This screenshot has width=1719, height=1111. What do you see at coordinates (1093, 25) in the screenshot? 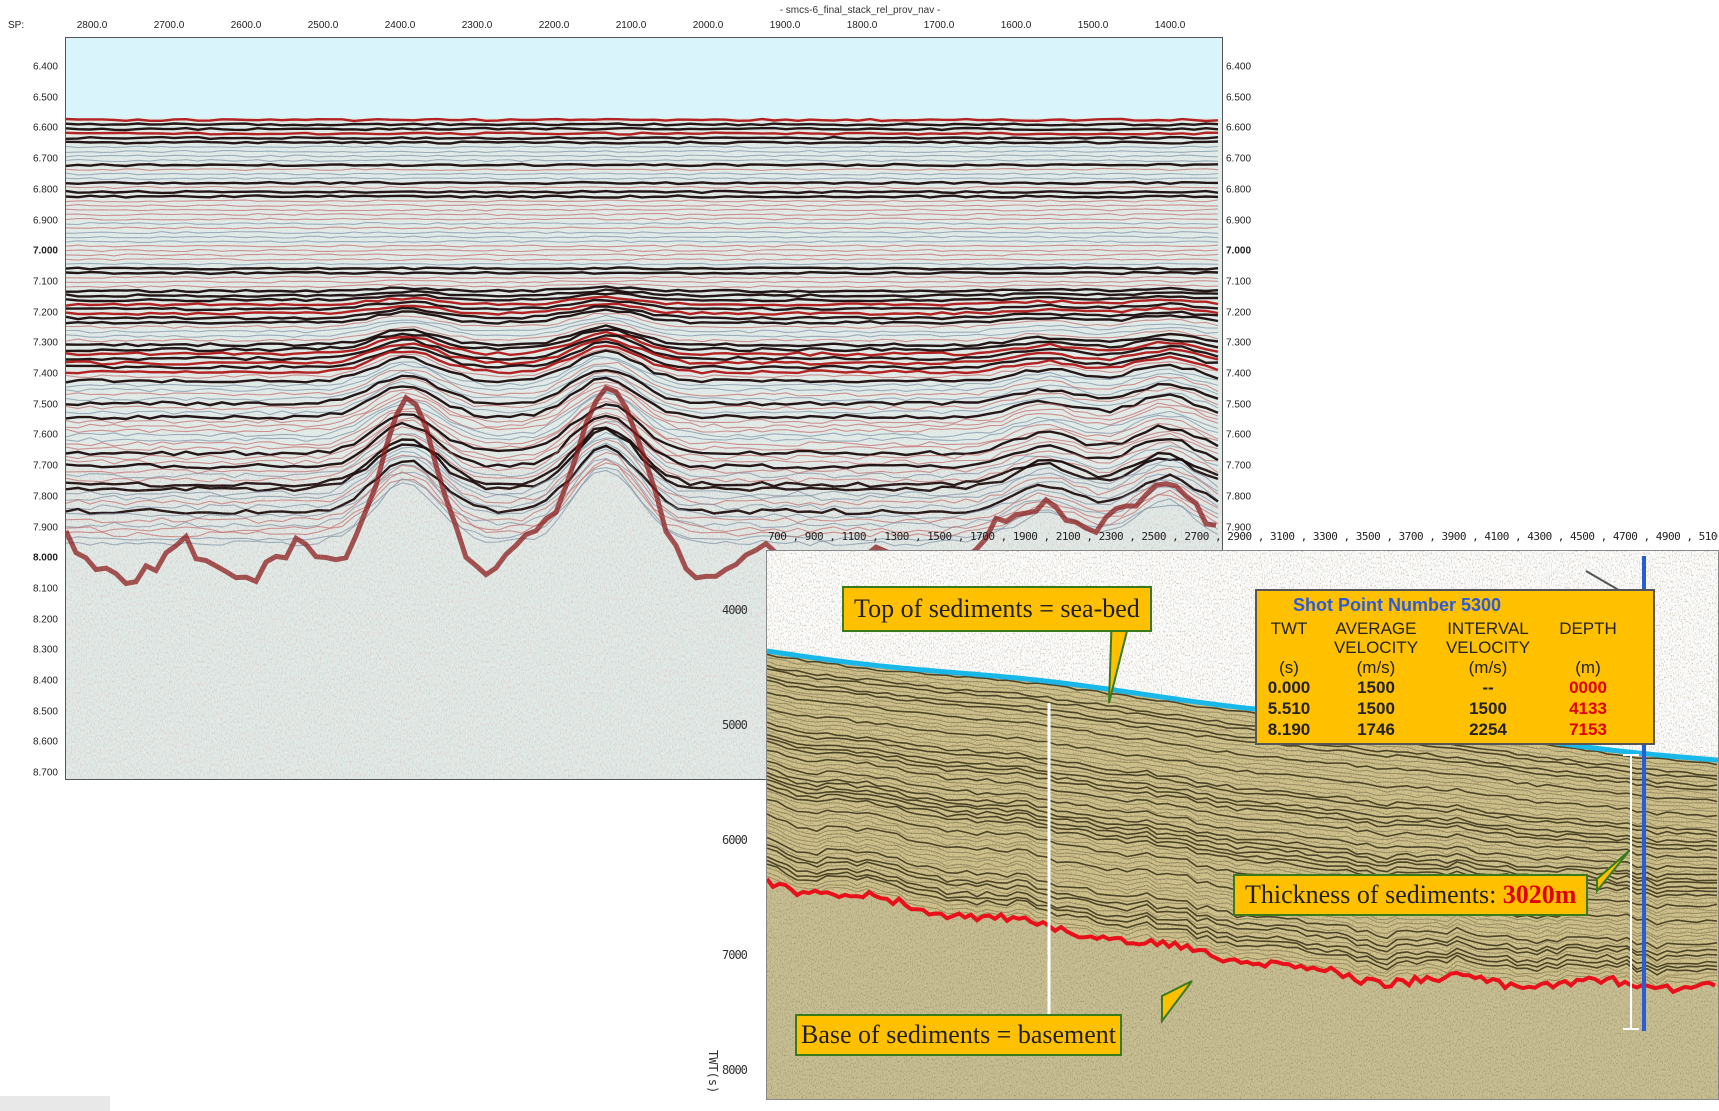
I see `shot-point-tick: 1500.0` at bounding box center [1093, 25].